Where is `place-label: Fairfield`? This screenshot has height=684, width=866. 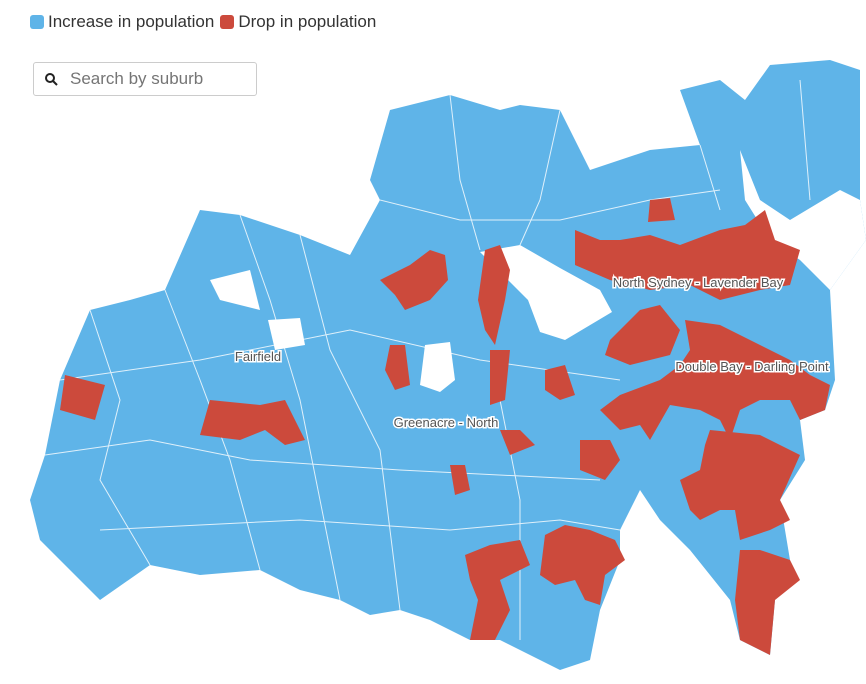
place-label: Fairfield is located at coordinates (258, 356).